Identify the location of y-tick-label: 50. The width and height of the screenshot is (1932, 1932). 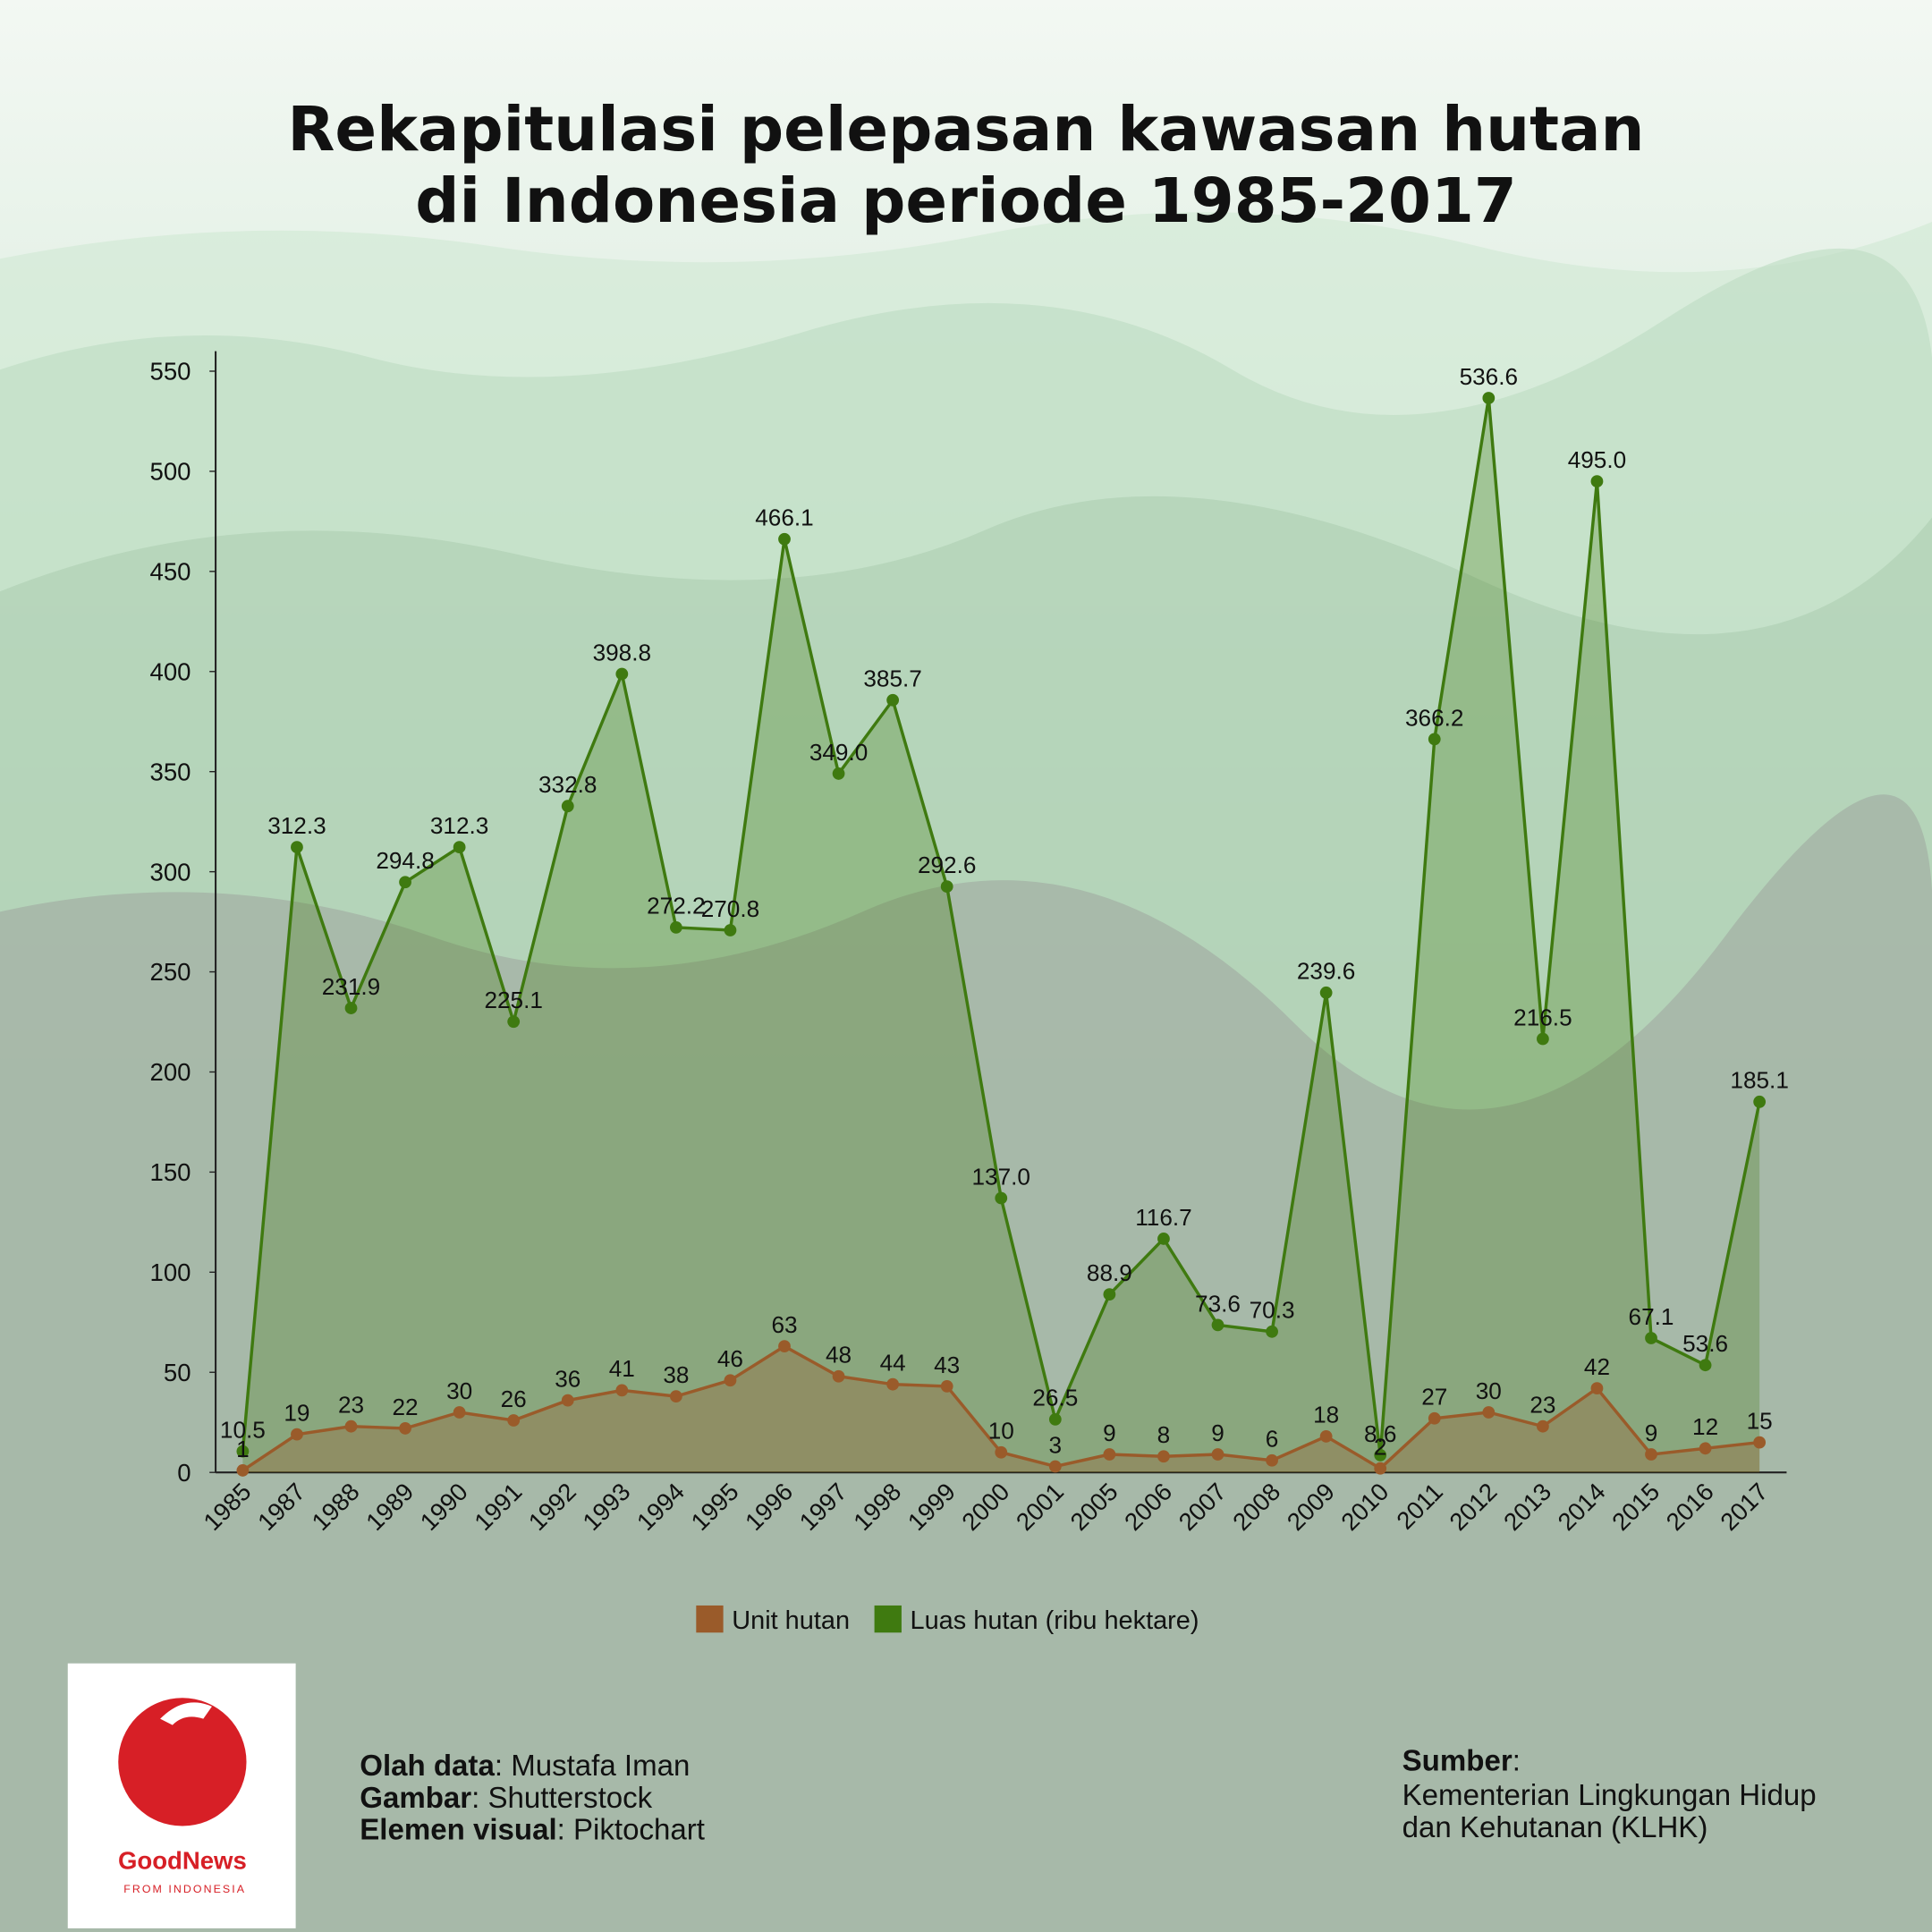
(177, 1372).